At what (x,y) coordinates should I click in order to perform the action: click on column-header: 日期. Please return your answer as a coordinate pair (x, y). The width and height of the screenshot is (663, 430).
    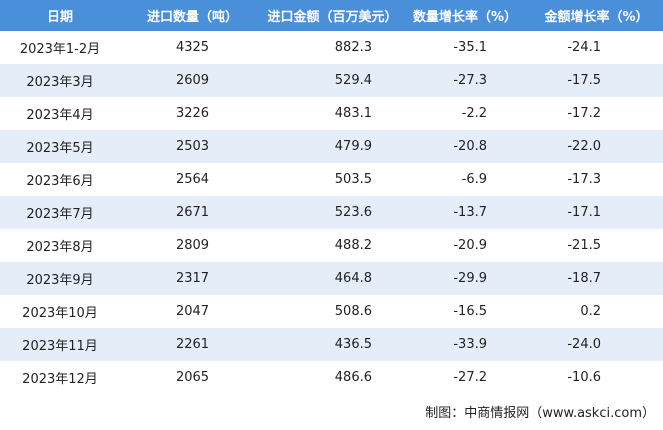
    Looking at the image, I should click on (60, 15).